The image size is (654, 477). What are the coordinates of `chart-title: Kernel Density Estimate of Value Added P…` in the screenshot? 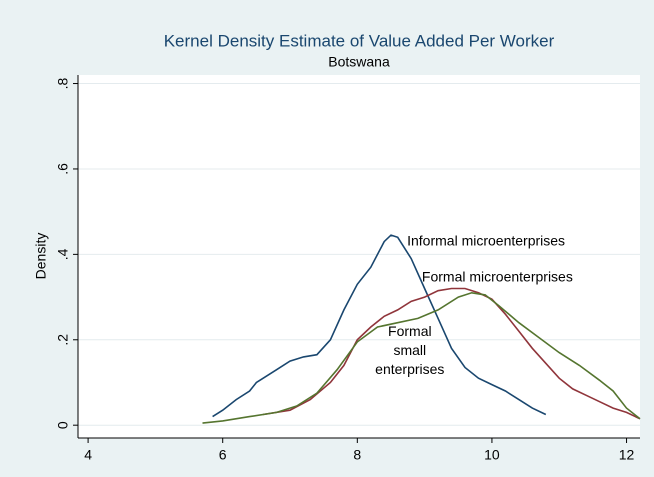 It's located at (359, 40).